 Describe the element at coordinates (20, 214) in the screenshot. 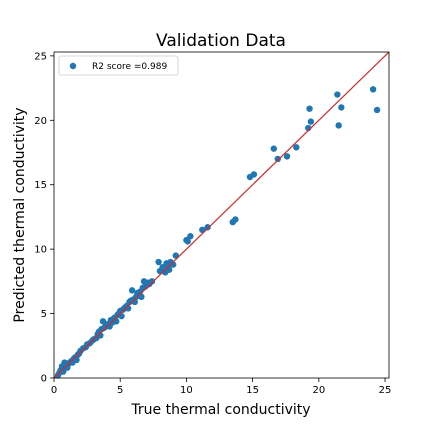

I see `y-axis-label: Predicted thermal conductivity` at that location.